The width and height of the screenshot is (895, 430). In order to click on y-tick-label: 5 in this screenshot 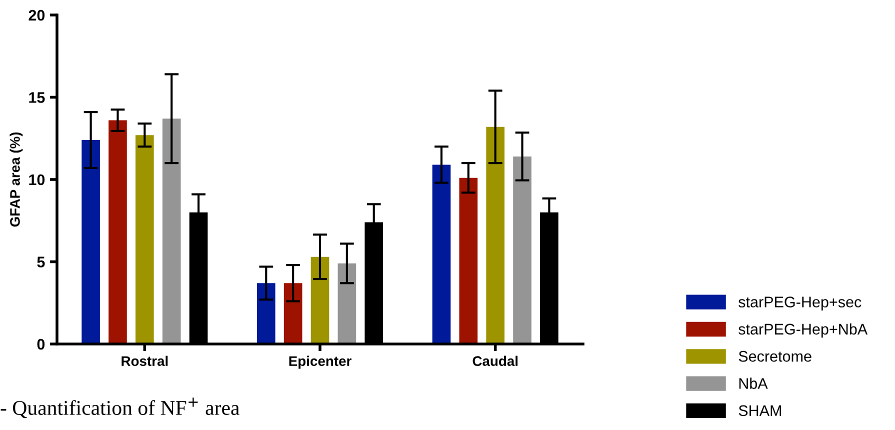, I will do `click(41, 262)`.